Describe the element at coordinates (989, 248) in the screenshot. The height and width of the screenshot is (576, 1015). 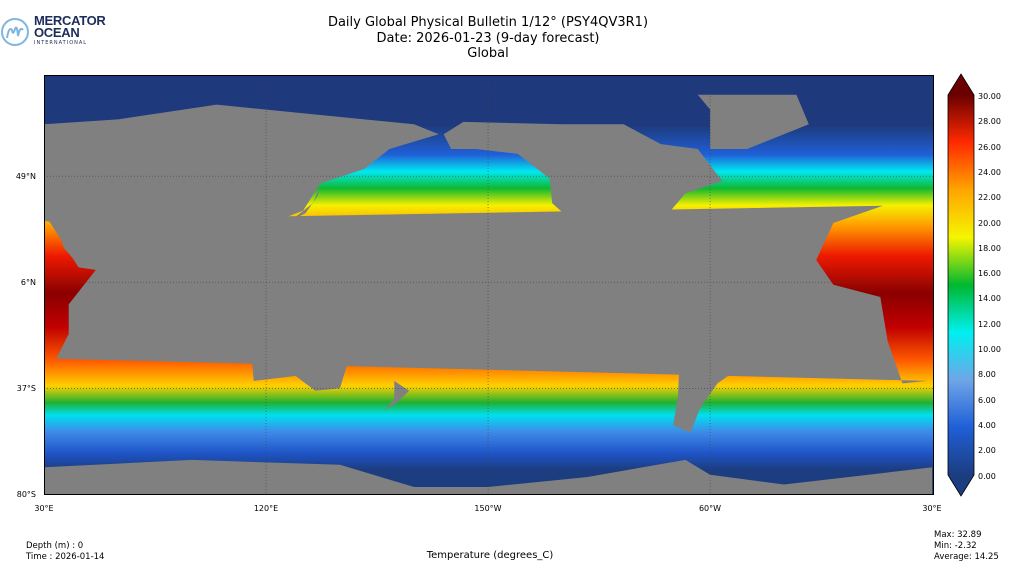
I see `colorbar-tick-label: 18.00` at that location.